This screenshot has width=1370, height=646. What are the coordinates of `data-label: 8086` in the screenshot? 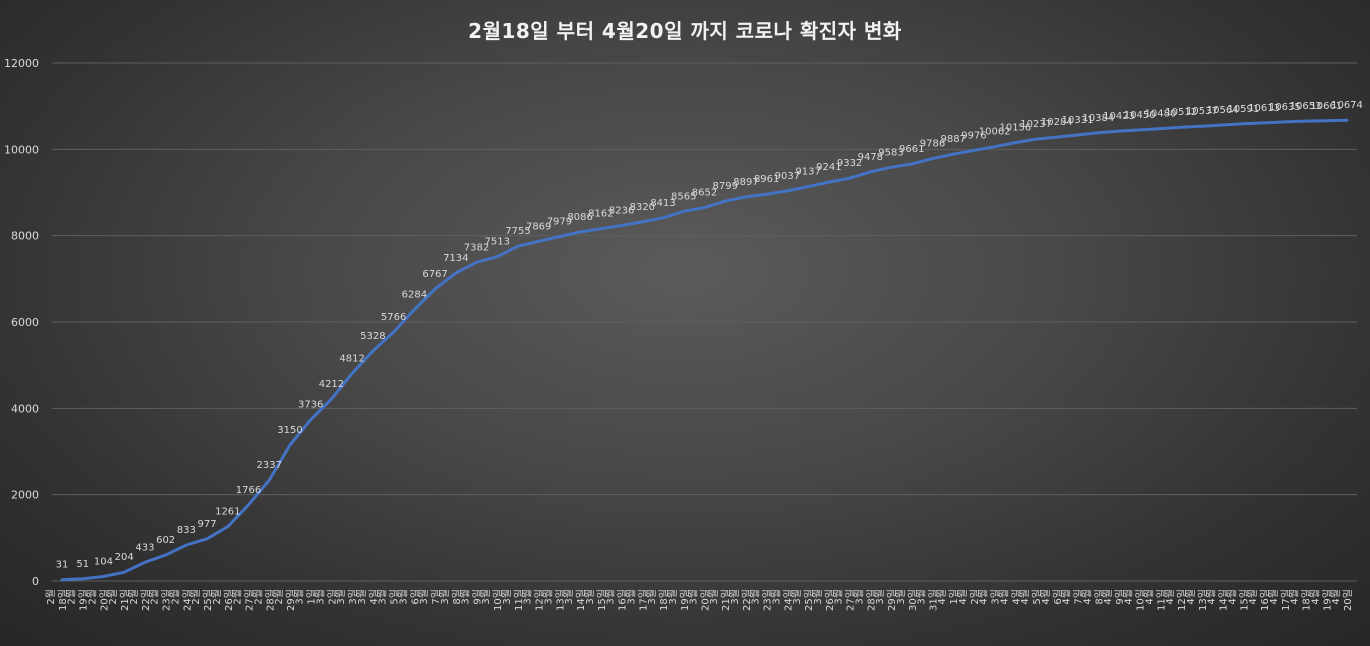 It's located at (579, 217).